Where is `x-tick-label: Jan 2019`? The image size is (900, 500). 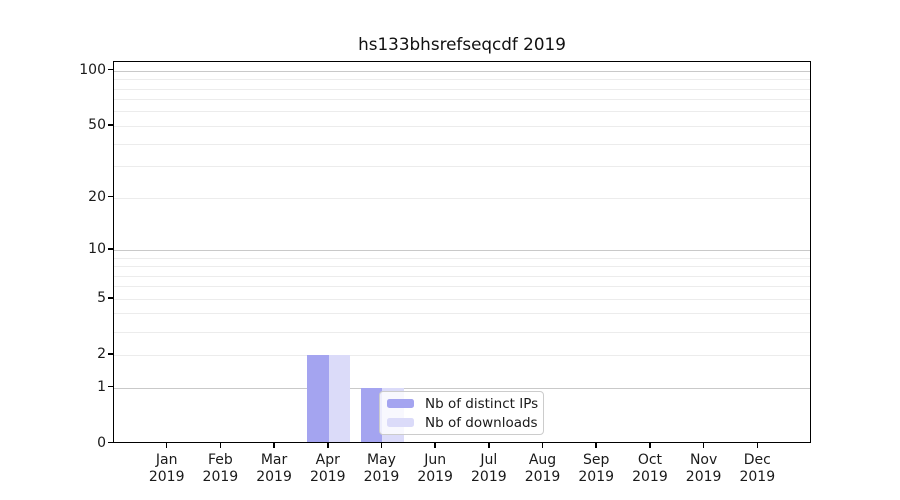 x-tick-label: Jan 2019 is located at coordinates (166, 468).